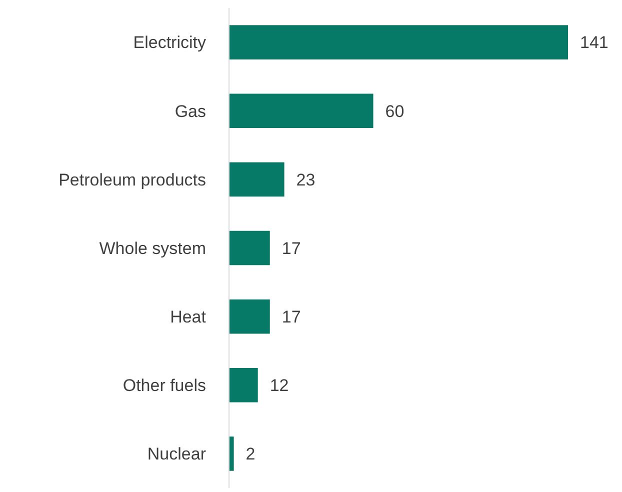  Describe the element at coordinates (169, 42) in the screenshot. I see `y-tick-label: Electricity` at that location.